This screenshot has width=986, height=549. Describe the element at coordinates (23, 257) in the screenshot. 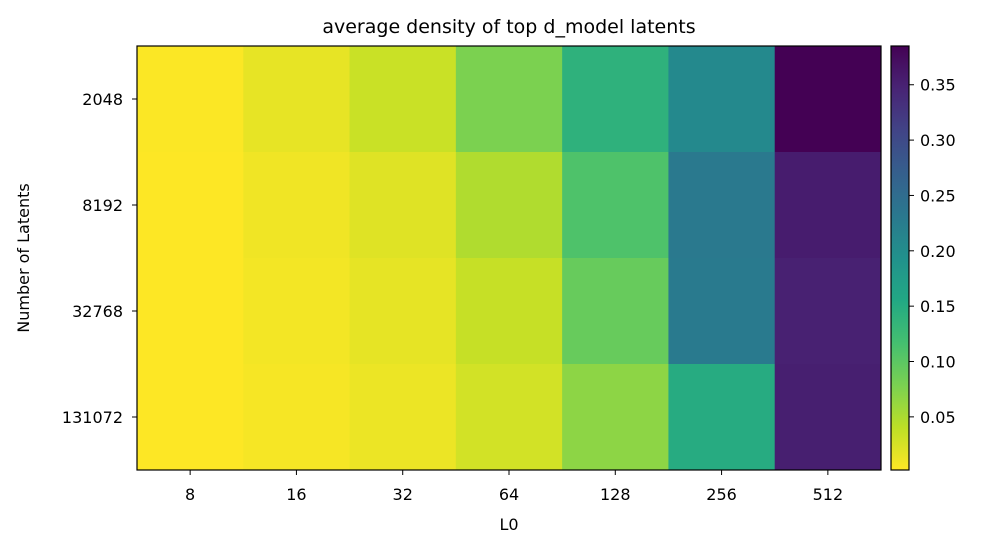

I see `y-axis-label: Number of Latents` at that location.